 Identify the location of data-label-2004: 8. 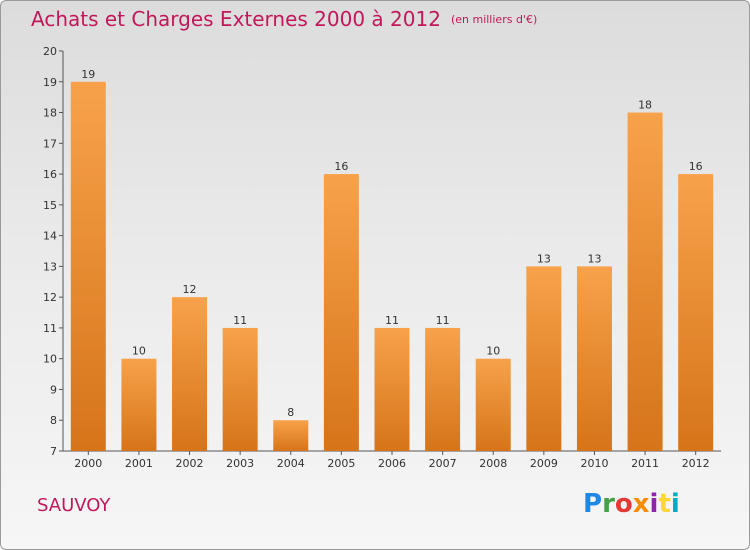
(290, 412).